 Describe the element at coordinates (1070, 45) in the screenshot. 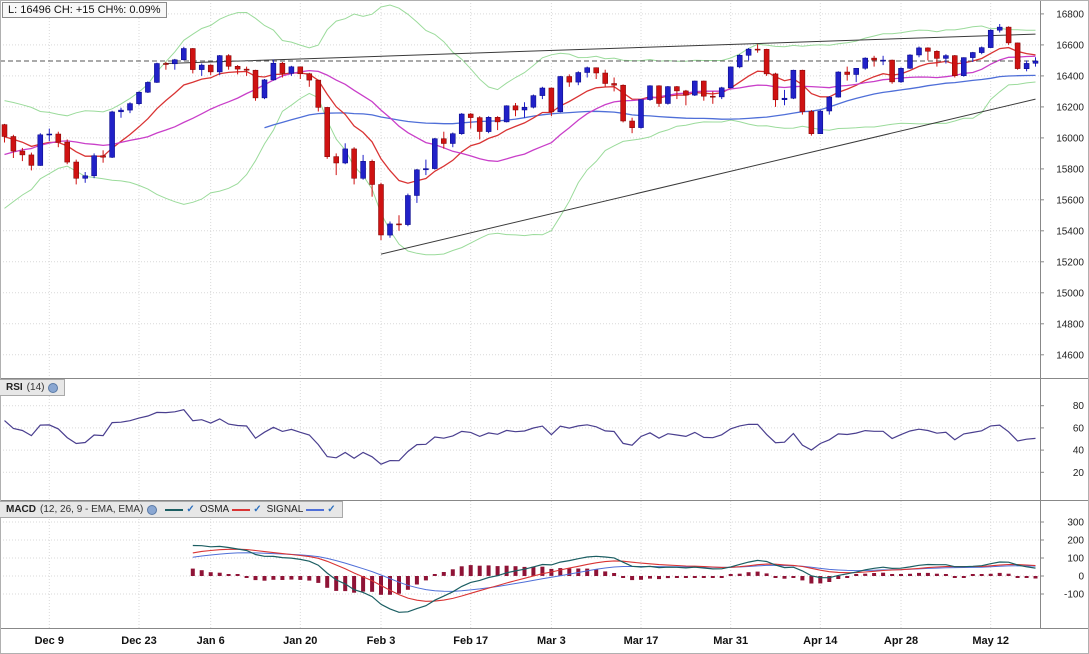

I see `svg-text: 16600` at that location.